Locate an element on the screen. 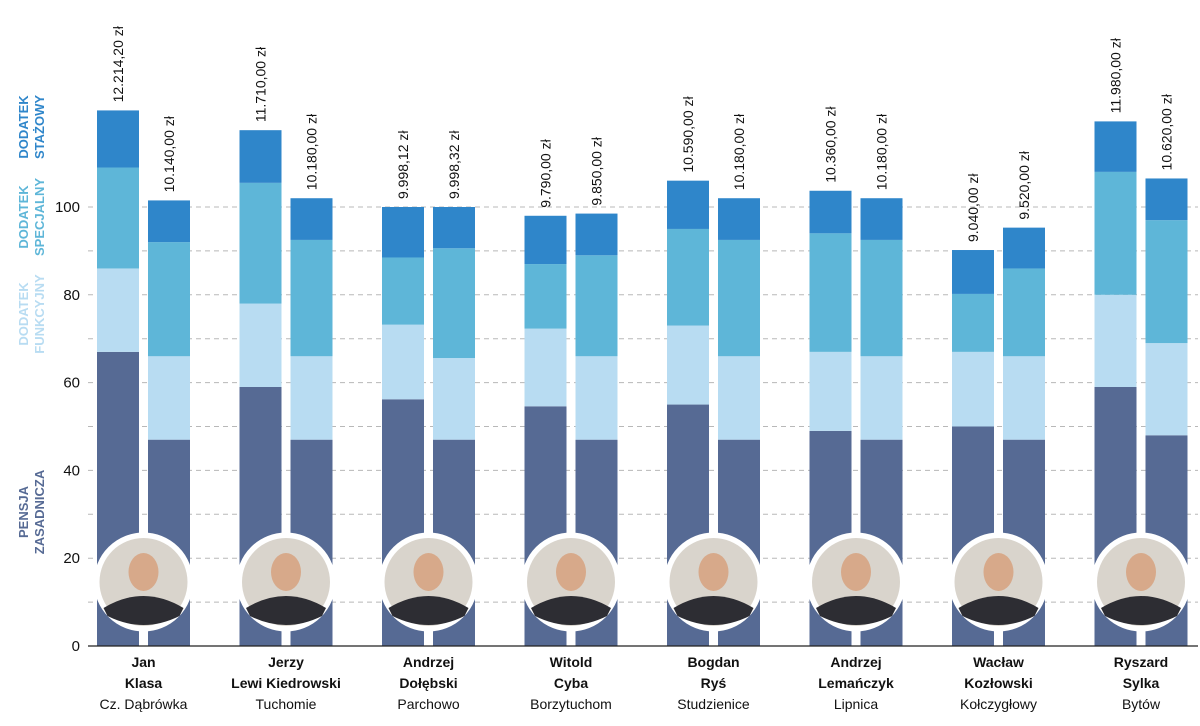 This screenshot has width=1200, height=726. group-last-name: Klasa is located at coordinates (144, 683).